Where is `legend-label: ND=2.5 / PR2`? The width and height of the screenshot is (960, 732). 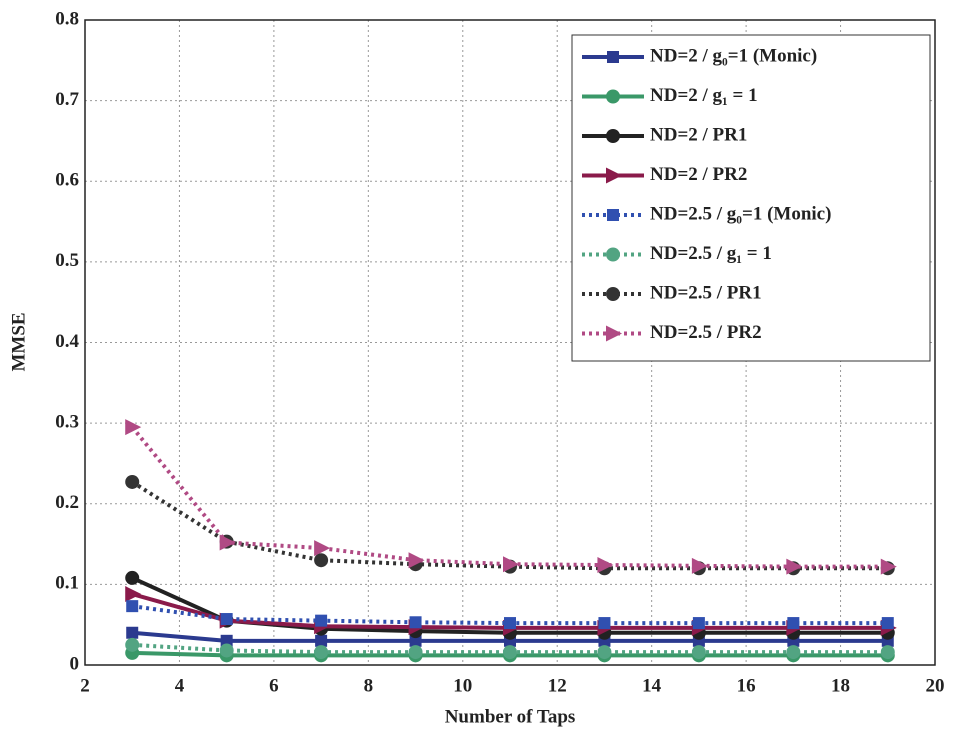
legend-label: ND=2.5 / PR2 is located at coordinates (706, 332).